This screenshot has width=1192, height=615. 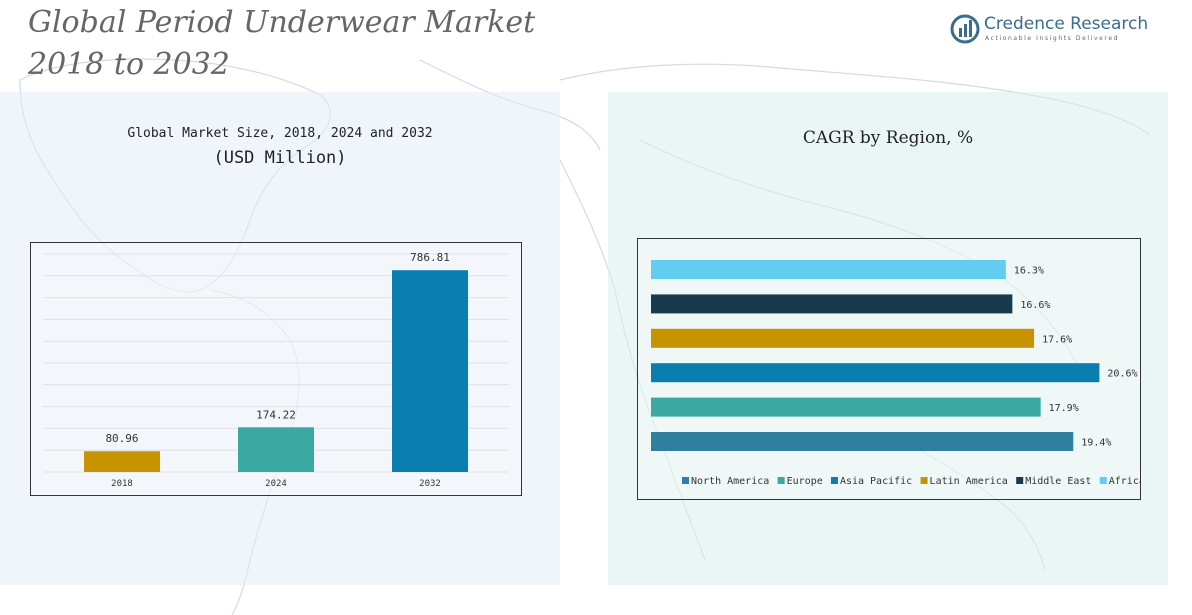 What do you see at coordinates (280, 133) in the screenshot?
I see `market-size-title: Global Market Size, 2018, 2024 and 2032` at bounding box center [280, 133].